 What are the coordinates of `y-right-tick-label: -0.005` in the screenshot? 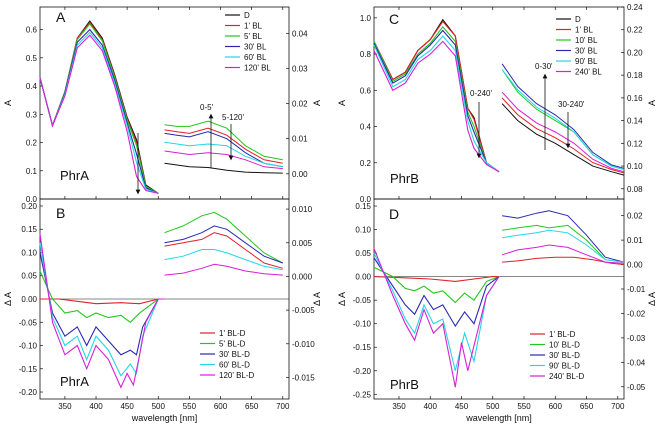 It's located at (303, 310).